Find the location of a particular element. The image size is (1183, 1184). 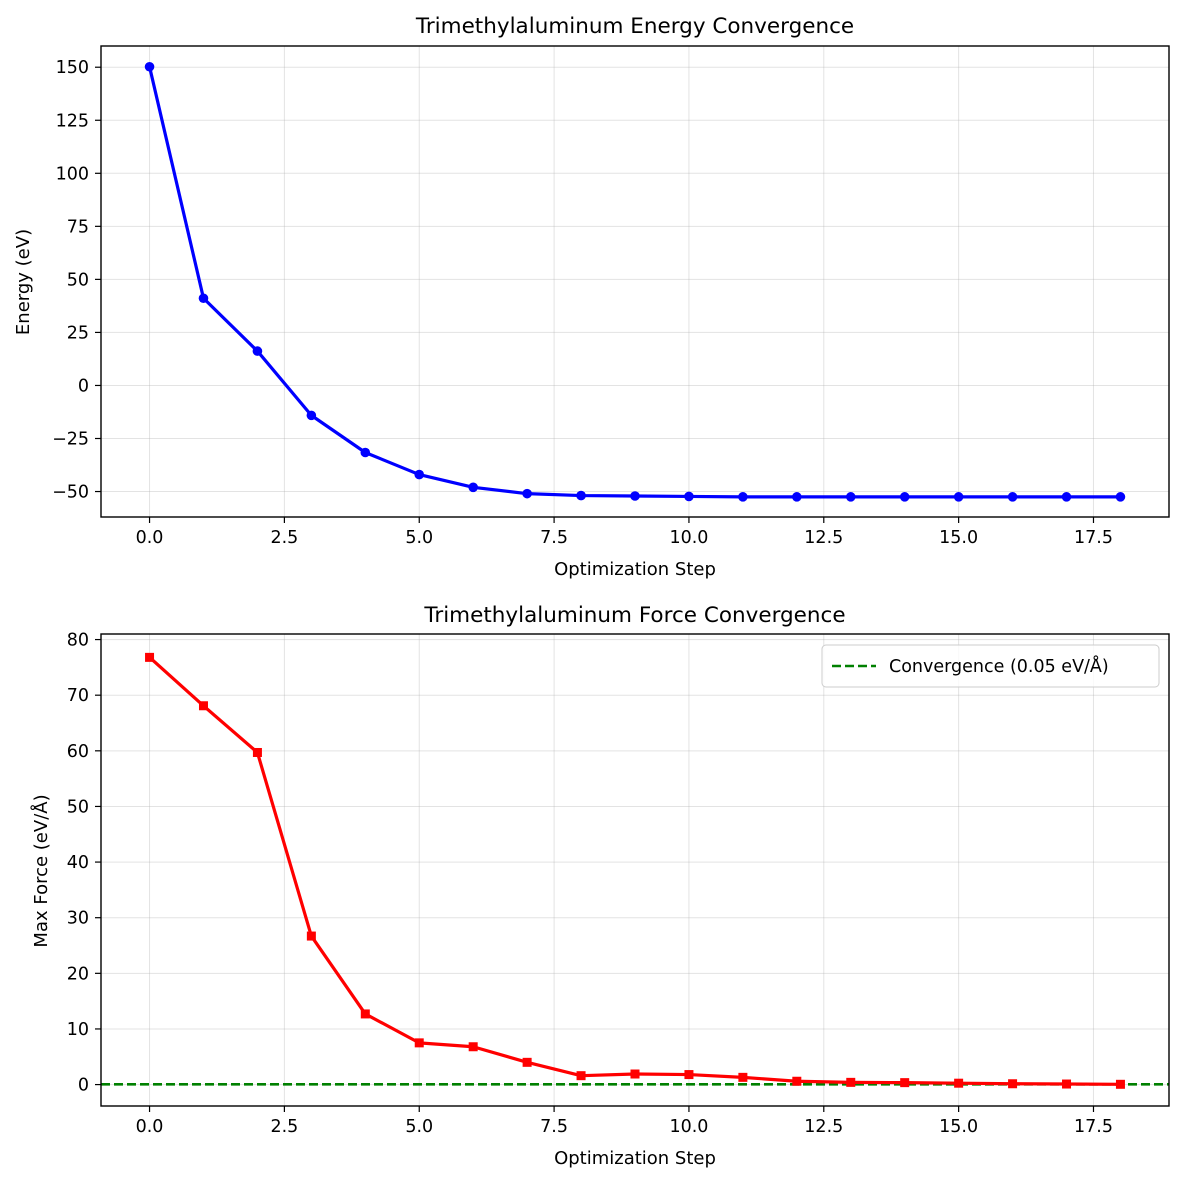

energy-x-tick-label-2: 5.0 is located at coordinates (419, 538).